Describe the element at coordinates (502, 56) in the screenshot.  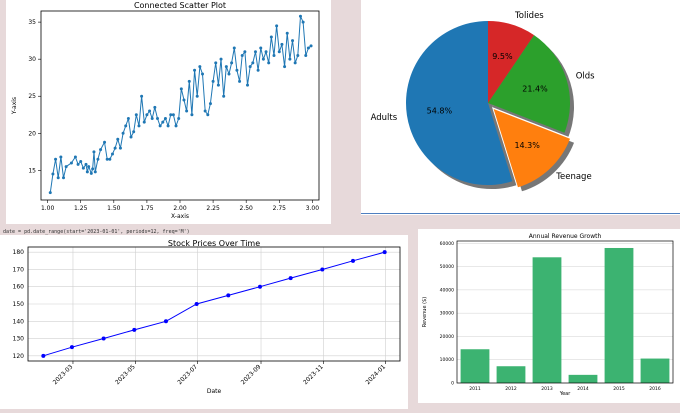
I see `slice-pct-label: 9.5%` at that location.